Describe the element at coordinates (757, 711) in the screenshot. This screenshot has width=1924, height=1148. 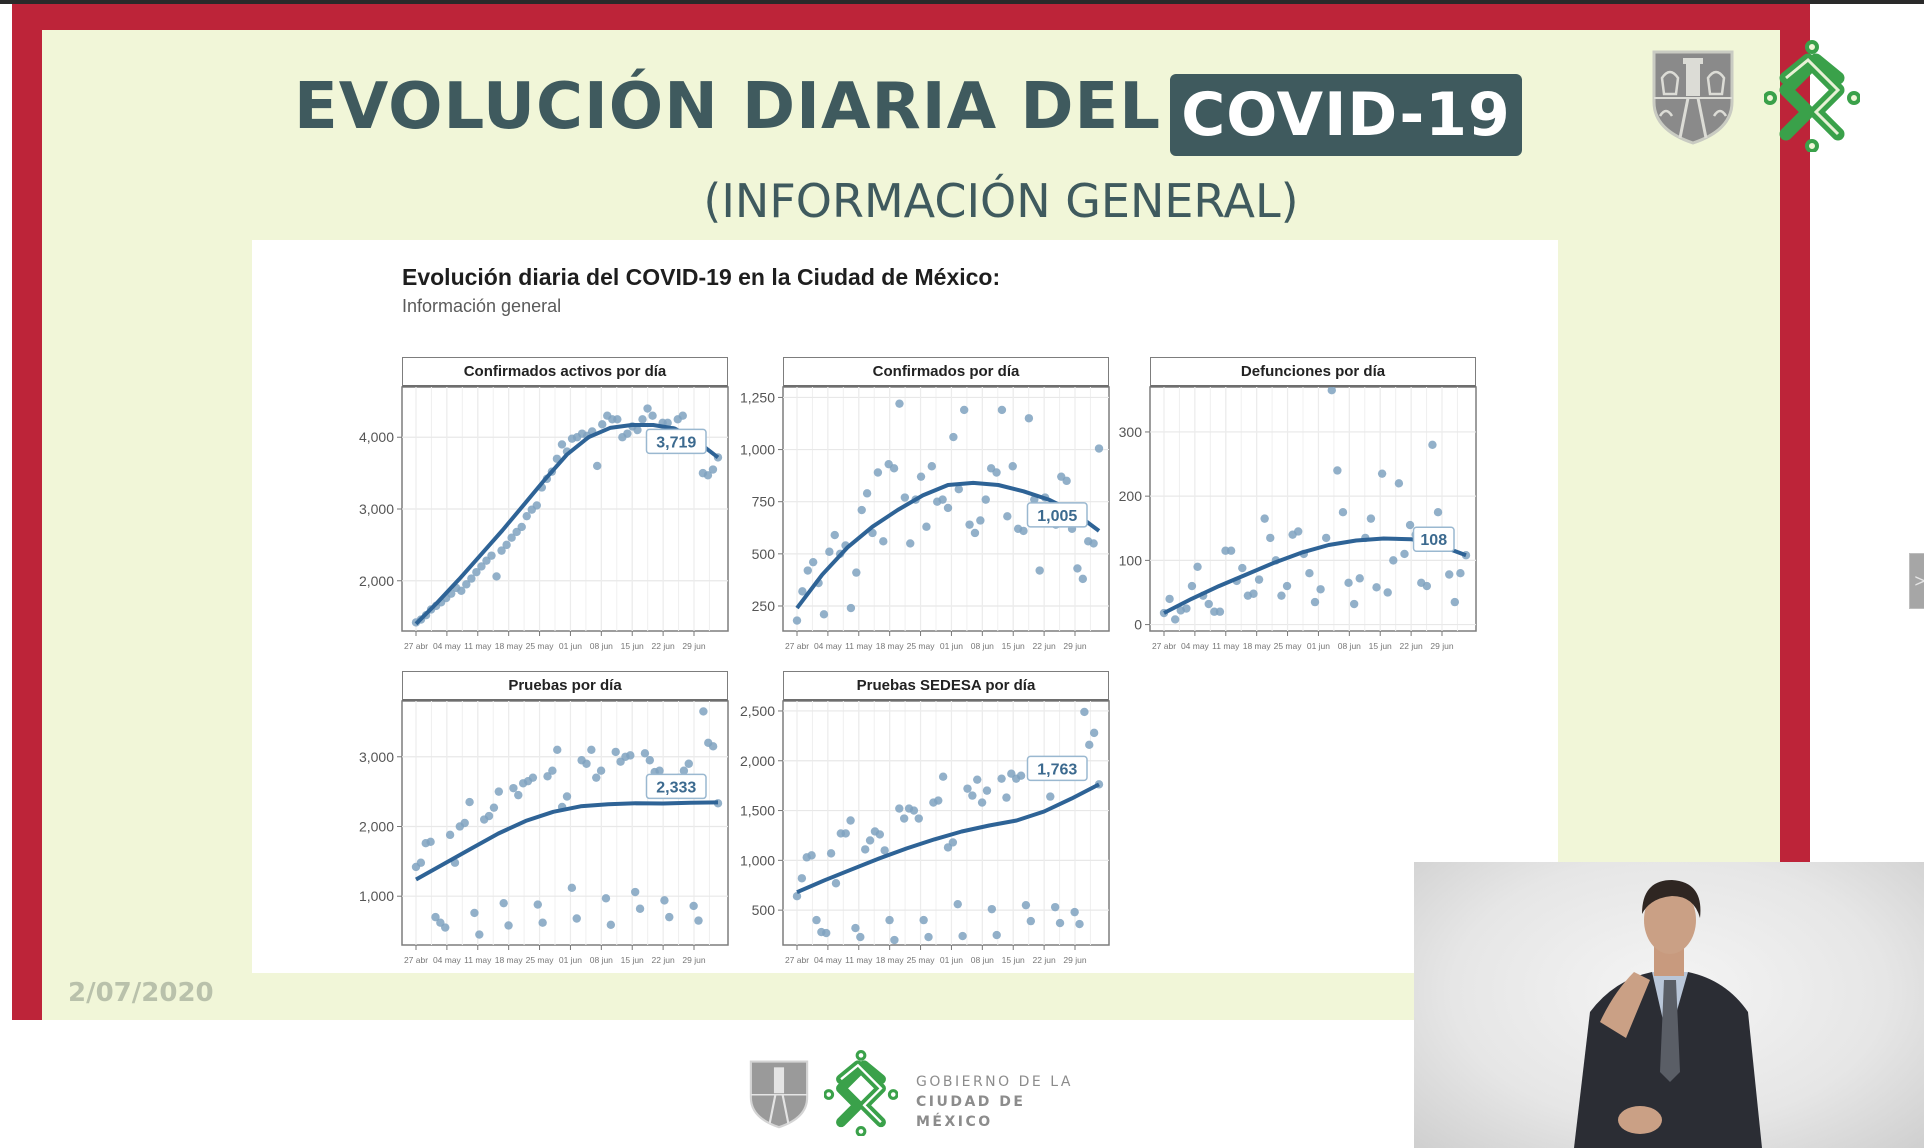
I see `y-tick-label: 2,500` at that location.